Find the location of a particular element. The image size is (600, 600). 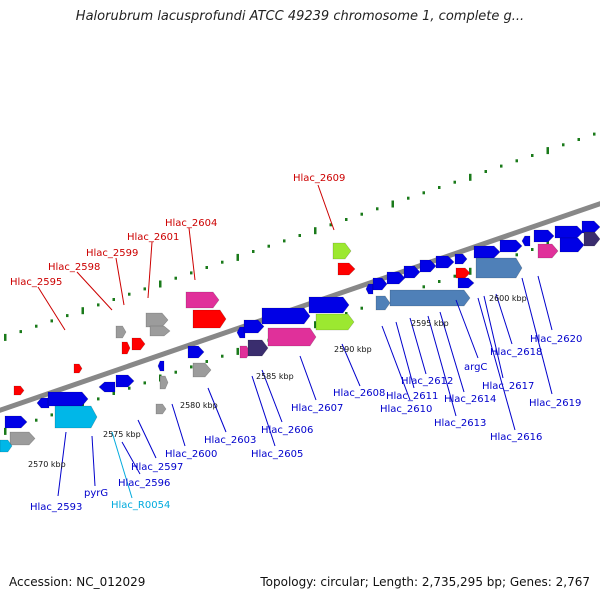

gene-label: Hlac_2619 is located at coordinates (555, 403).